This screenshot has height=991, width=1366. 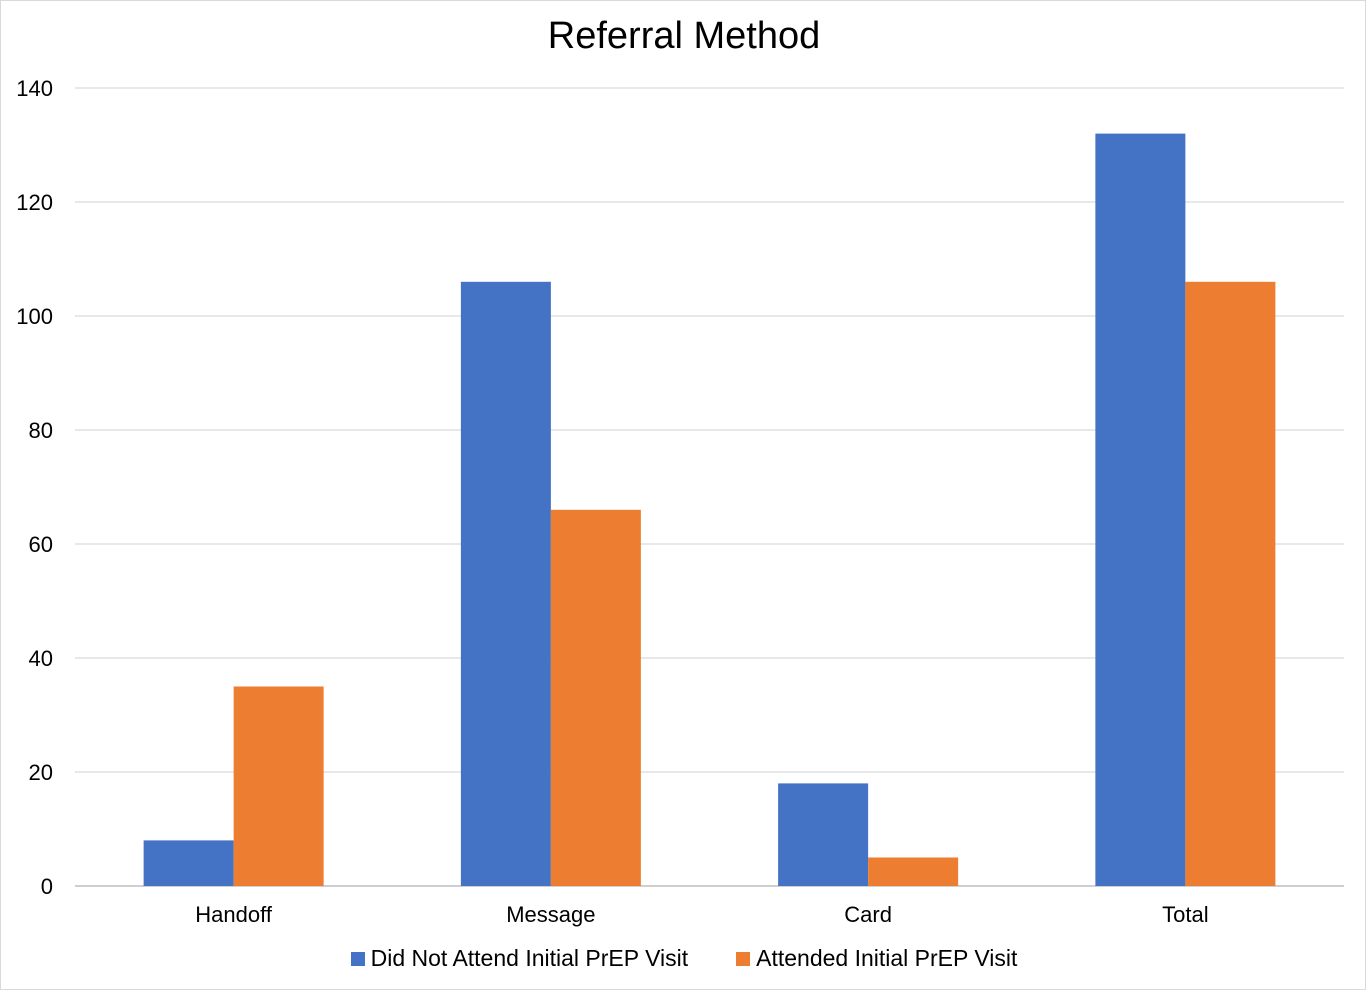 I want to click on legend-label: Attended Initial PrEP Visit, so click(x=887, y=958).